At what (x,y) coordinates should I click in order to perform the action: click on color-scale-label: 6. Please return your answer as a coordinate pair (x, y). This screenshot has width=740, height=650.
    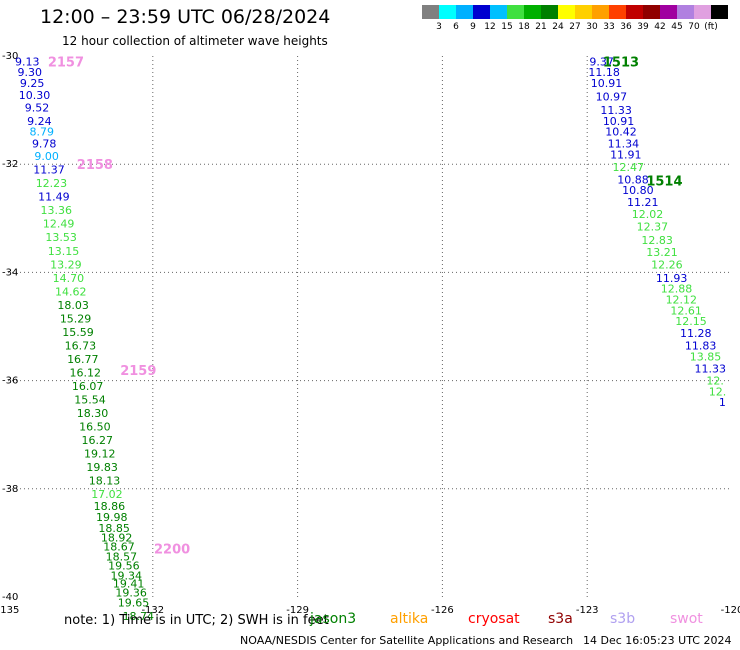
    Looking at the image, I should click on (456, 27).